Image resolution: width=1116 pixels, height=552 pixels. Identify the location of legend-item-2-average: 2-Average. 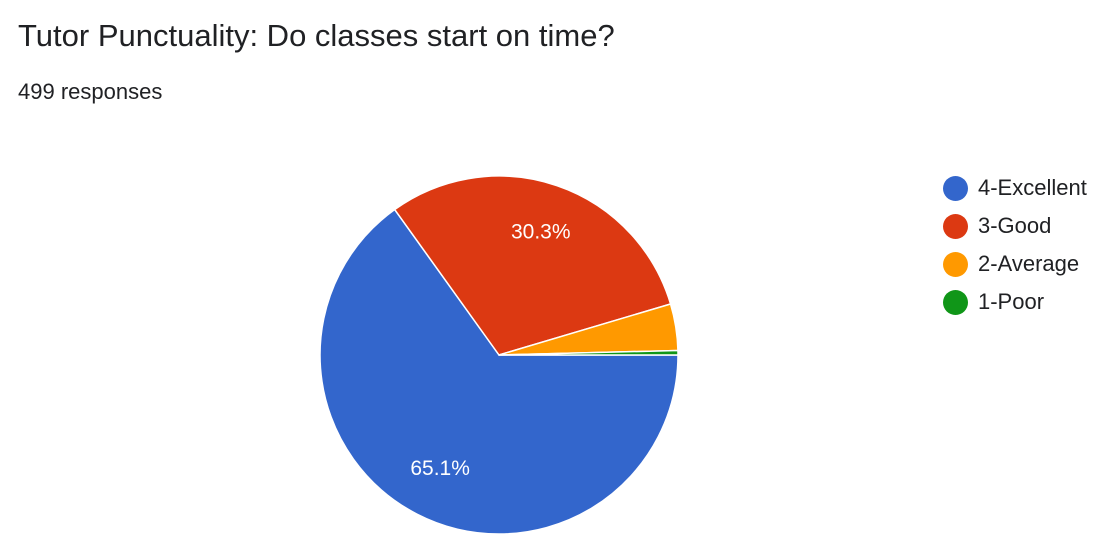
(1015, 264).